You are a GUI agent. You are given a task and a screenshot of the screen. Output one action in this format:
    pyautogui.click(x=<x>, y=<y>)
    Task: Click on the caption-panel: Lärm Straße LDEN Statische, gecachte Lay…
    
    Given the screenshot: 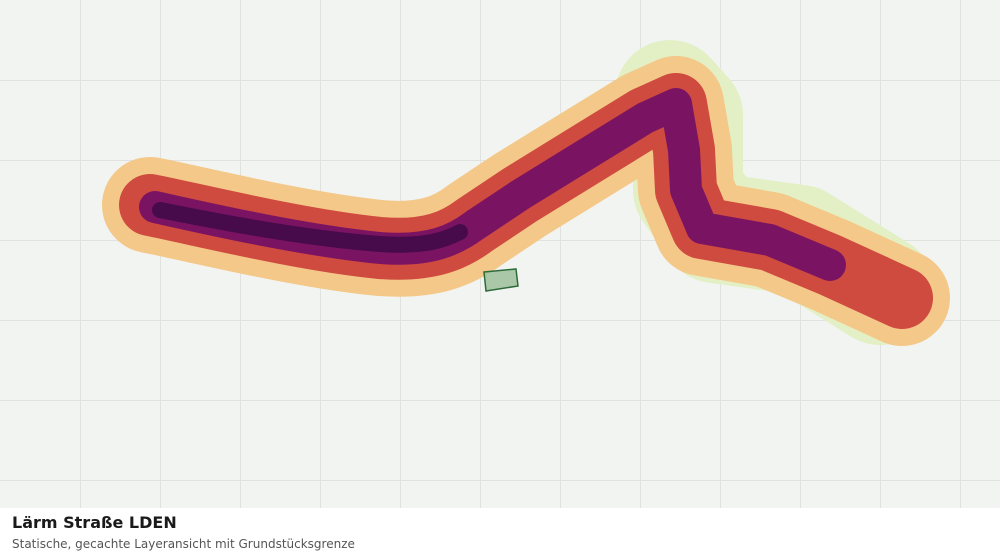 What is the action you would take?
    pyautogui.click(x=500, y=534)
    